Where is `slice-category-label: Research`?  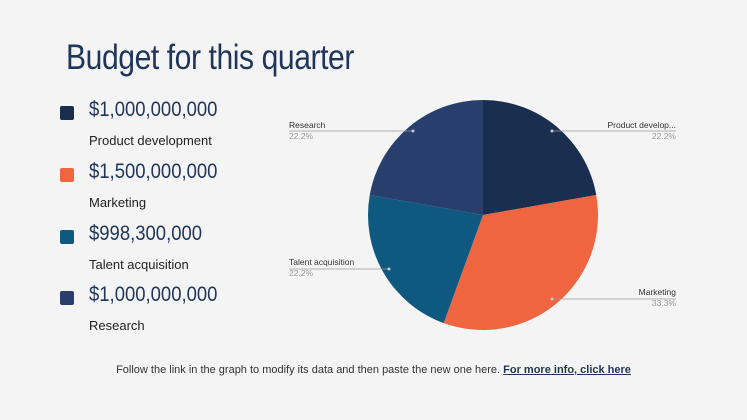 slice-category-label: Research is located at coordinates (307, 125).